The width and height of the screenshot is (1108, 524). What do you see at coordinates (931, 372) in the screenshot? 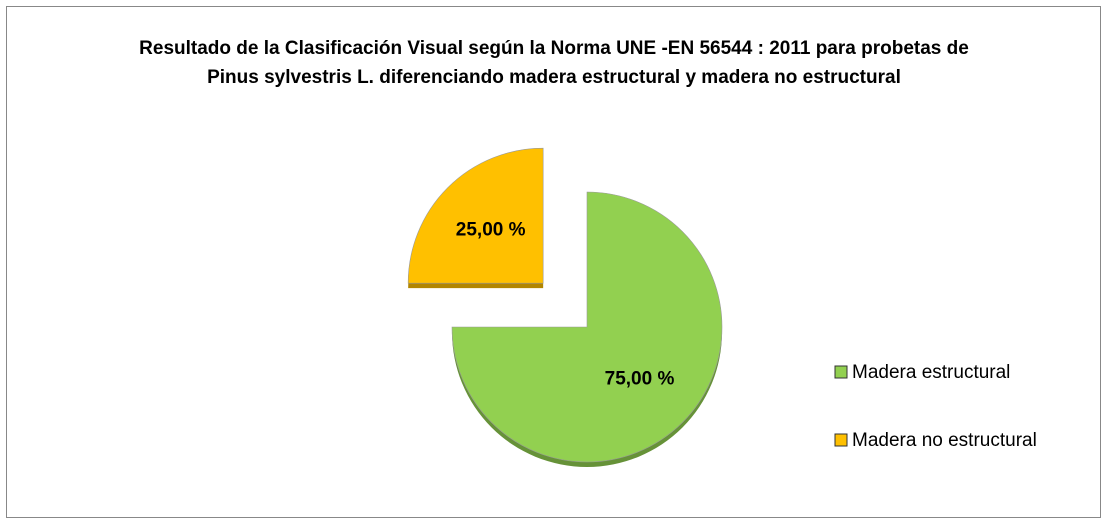
I see `legend-label: Madera estructural` at bounding box center [931, 372].